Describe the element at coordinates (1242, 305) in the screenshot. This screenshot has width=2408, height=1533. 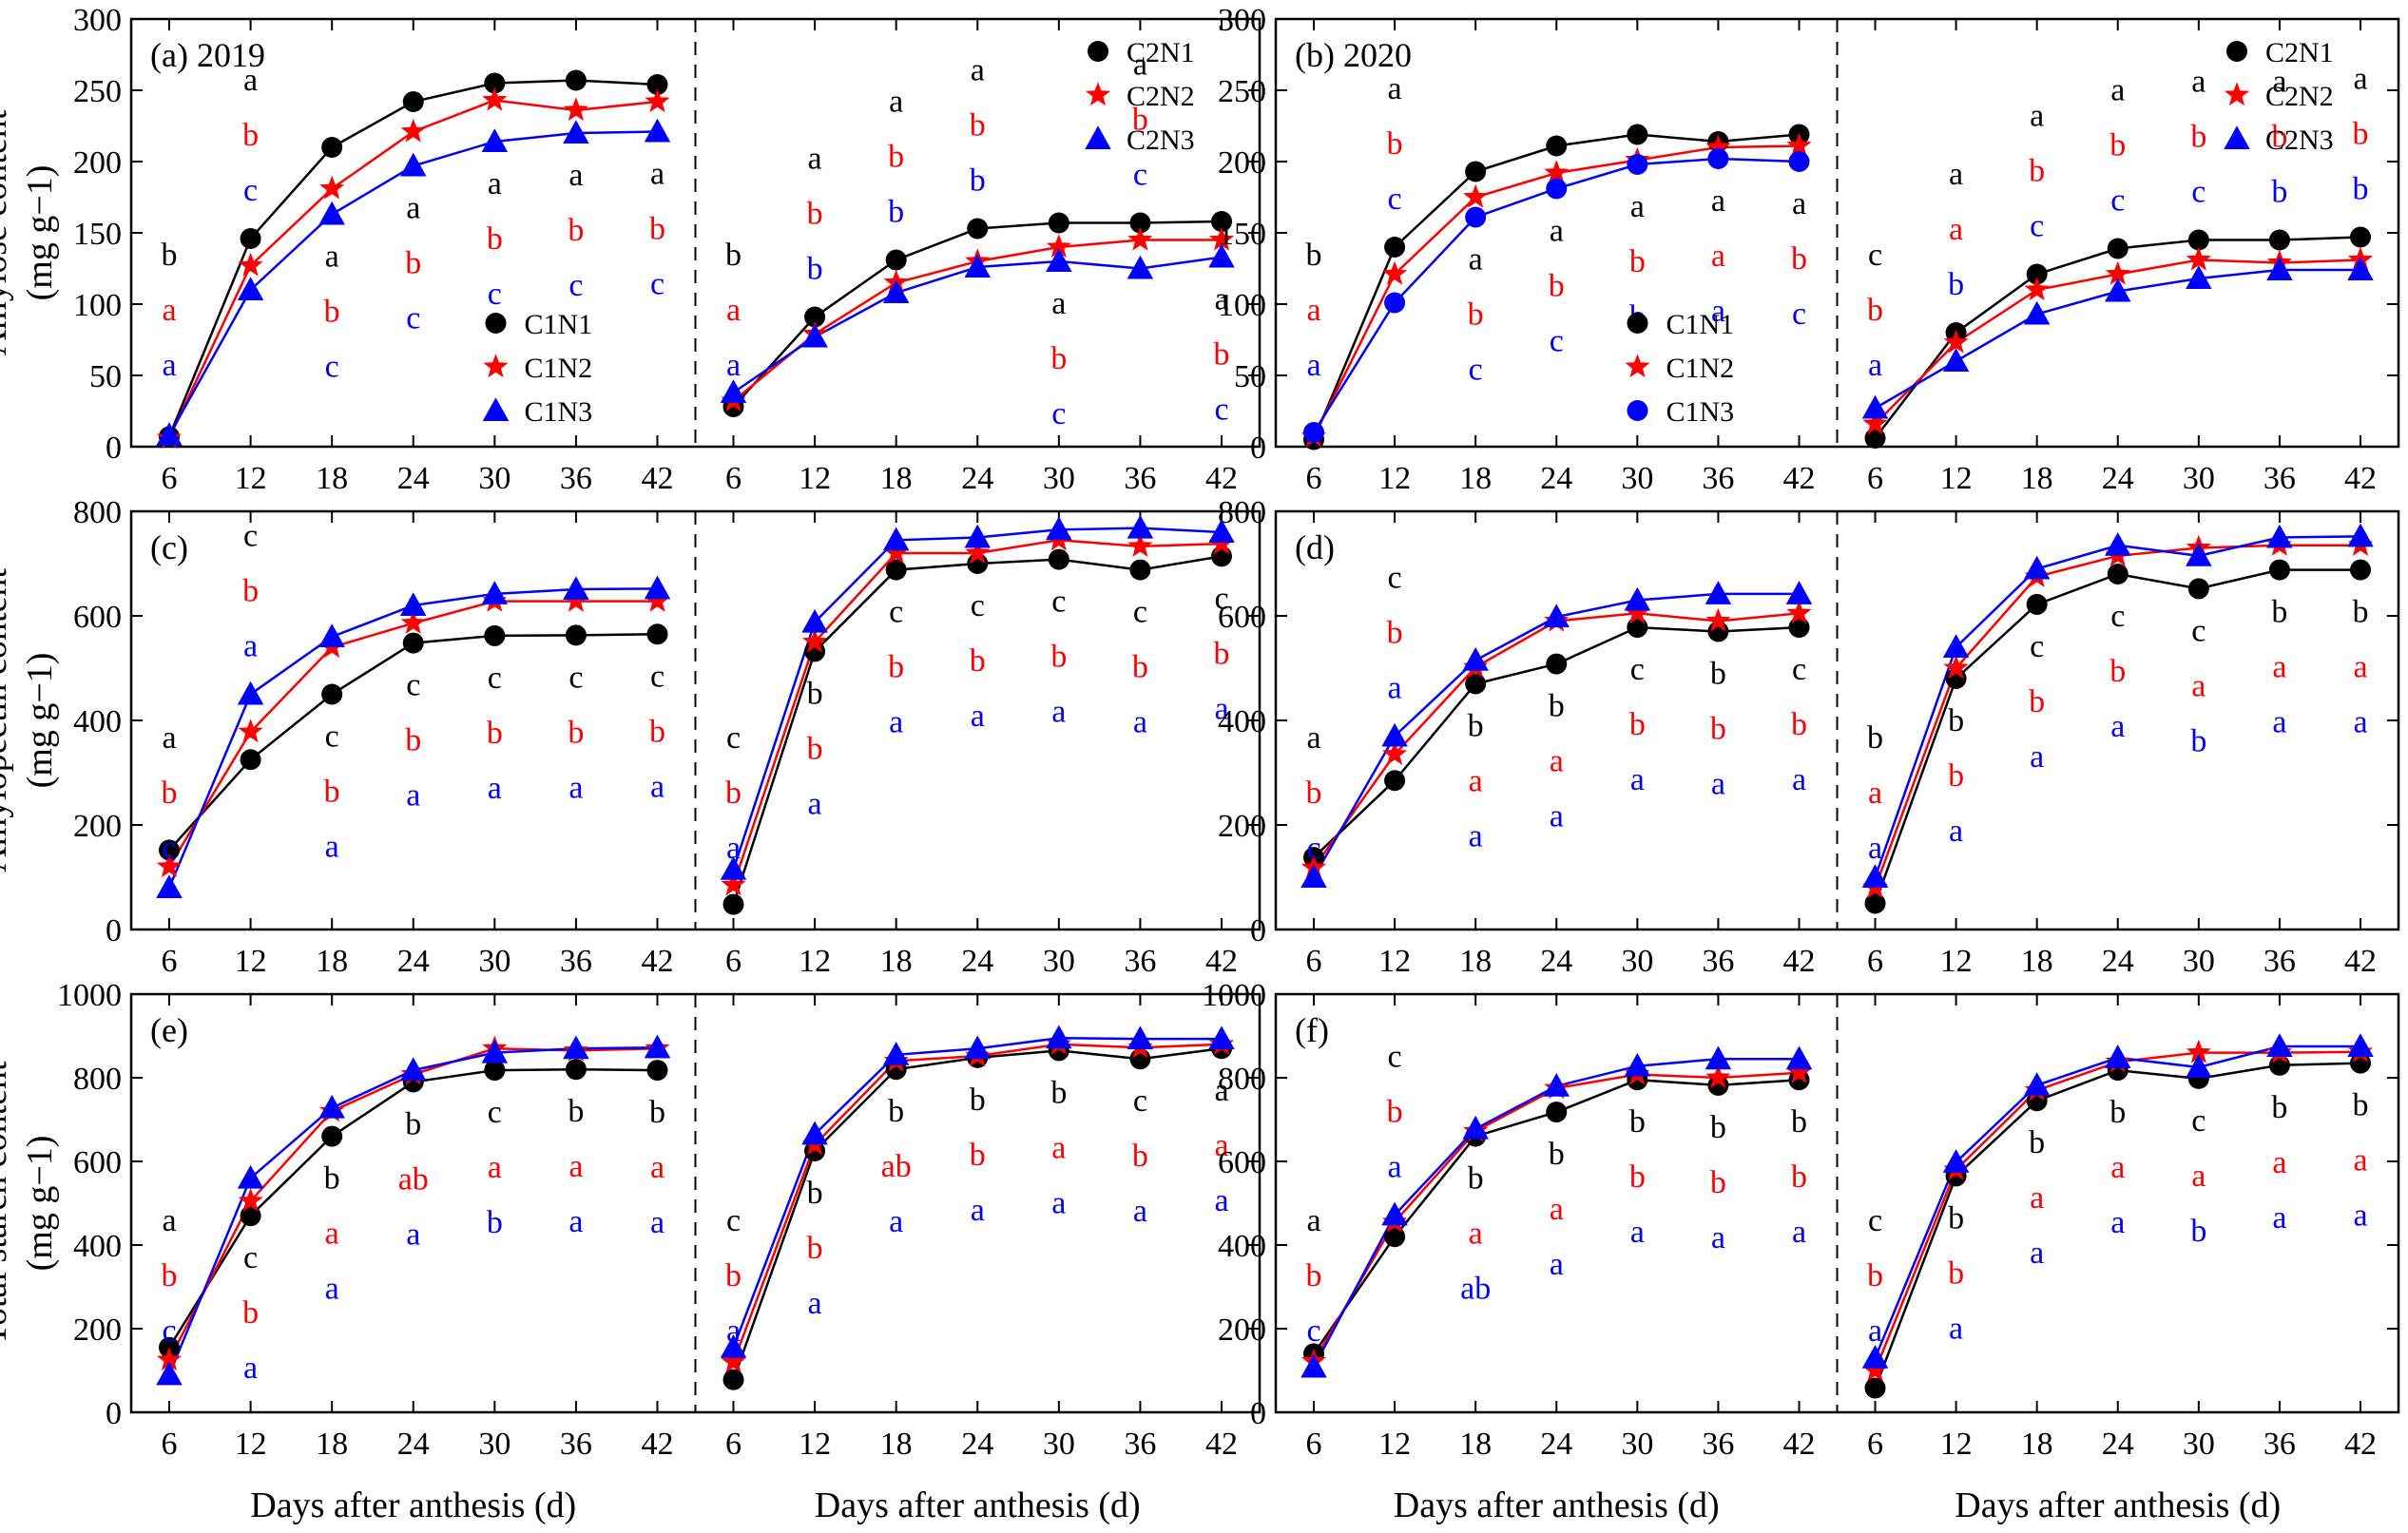
I see `y-tick-label: 100` at that location.